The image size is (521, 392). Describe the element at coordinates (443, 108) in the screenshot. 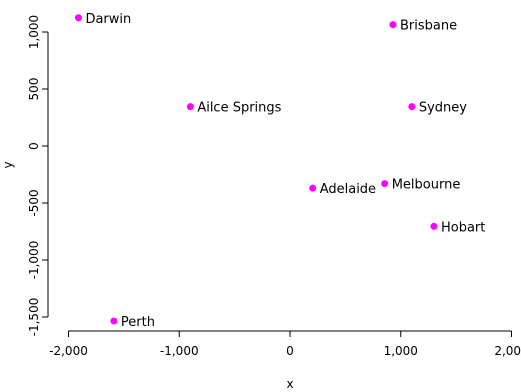

I see `data-point-label: Sydney` at that location.